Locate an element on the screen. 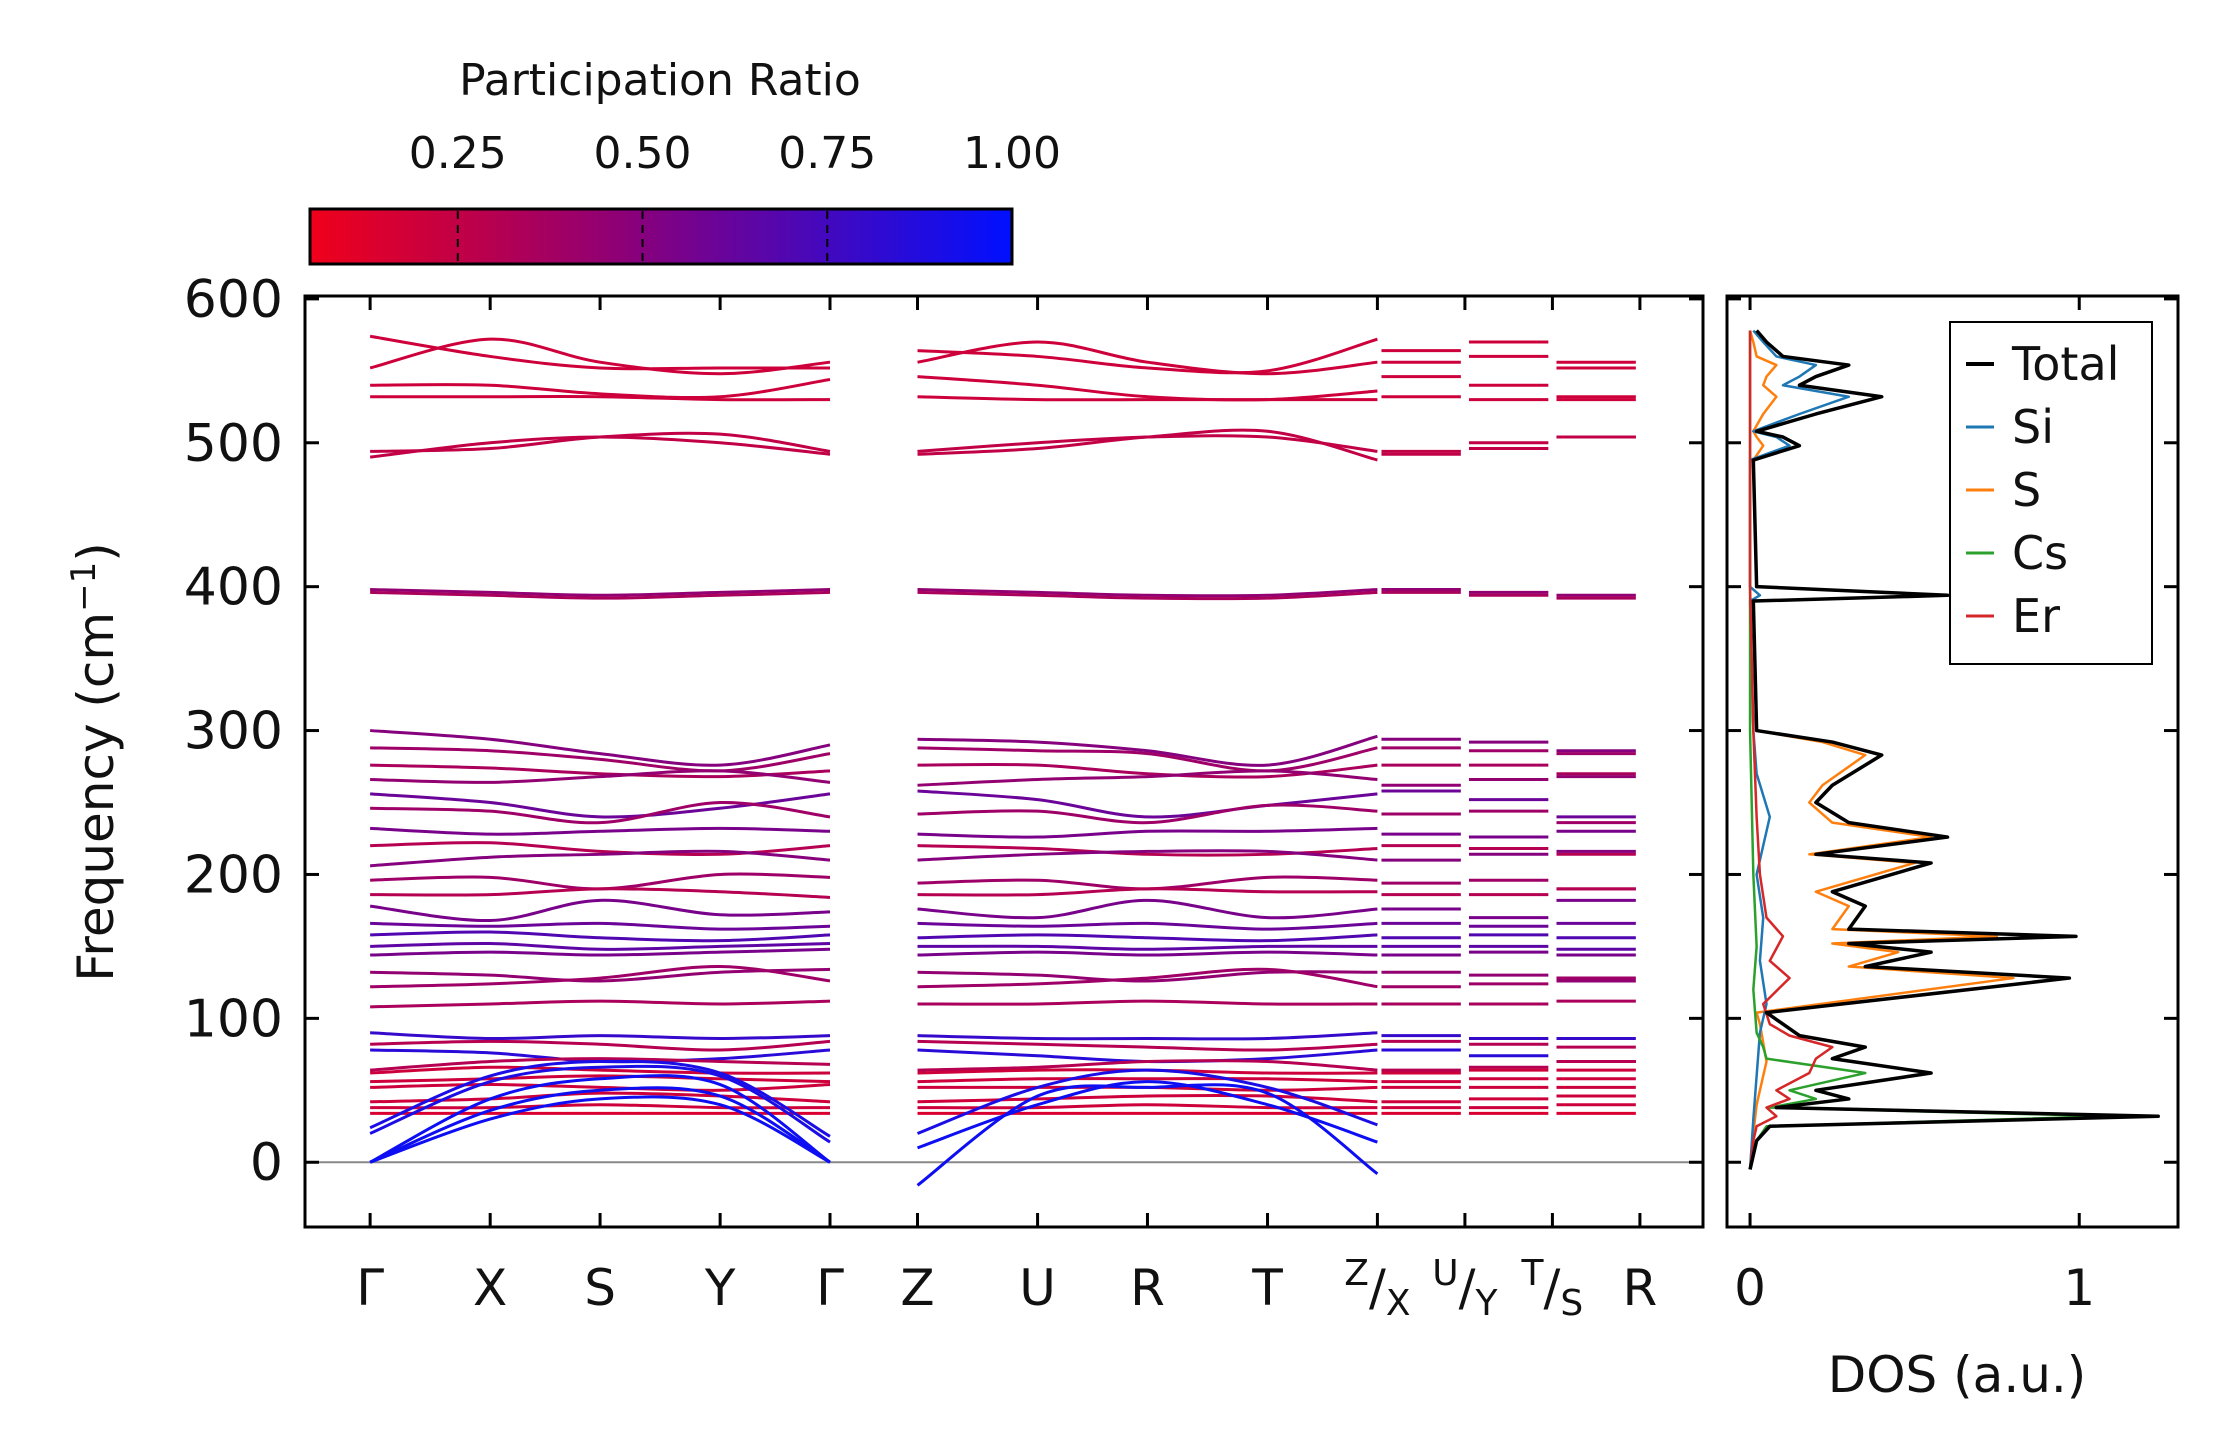 The image size is (2222, 1455). band-y-tick-label: 100 is located at coordinates (233, 1019).